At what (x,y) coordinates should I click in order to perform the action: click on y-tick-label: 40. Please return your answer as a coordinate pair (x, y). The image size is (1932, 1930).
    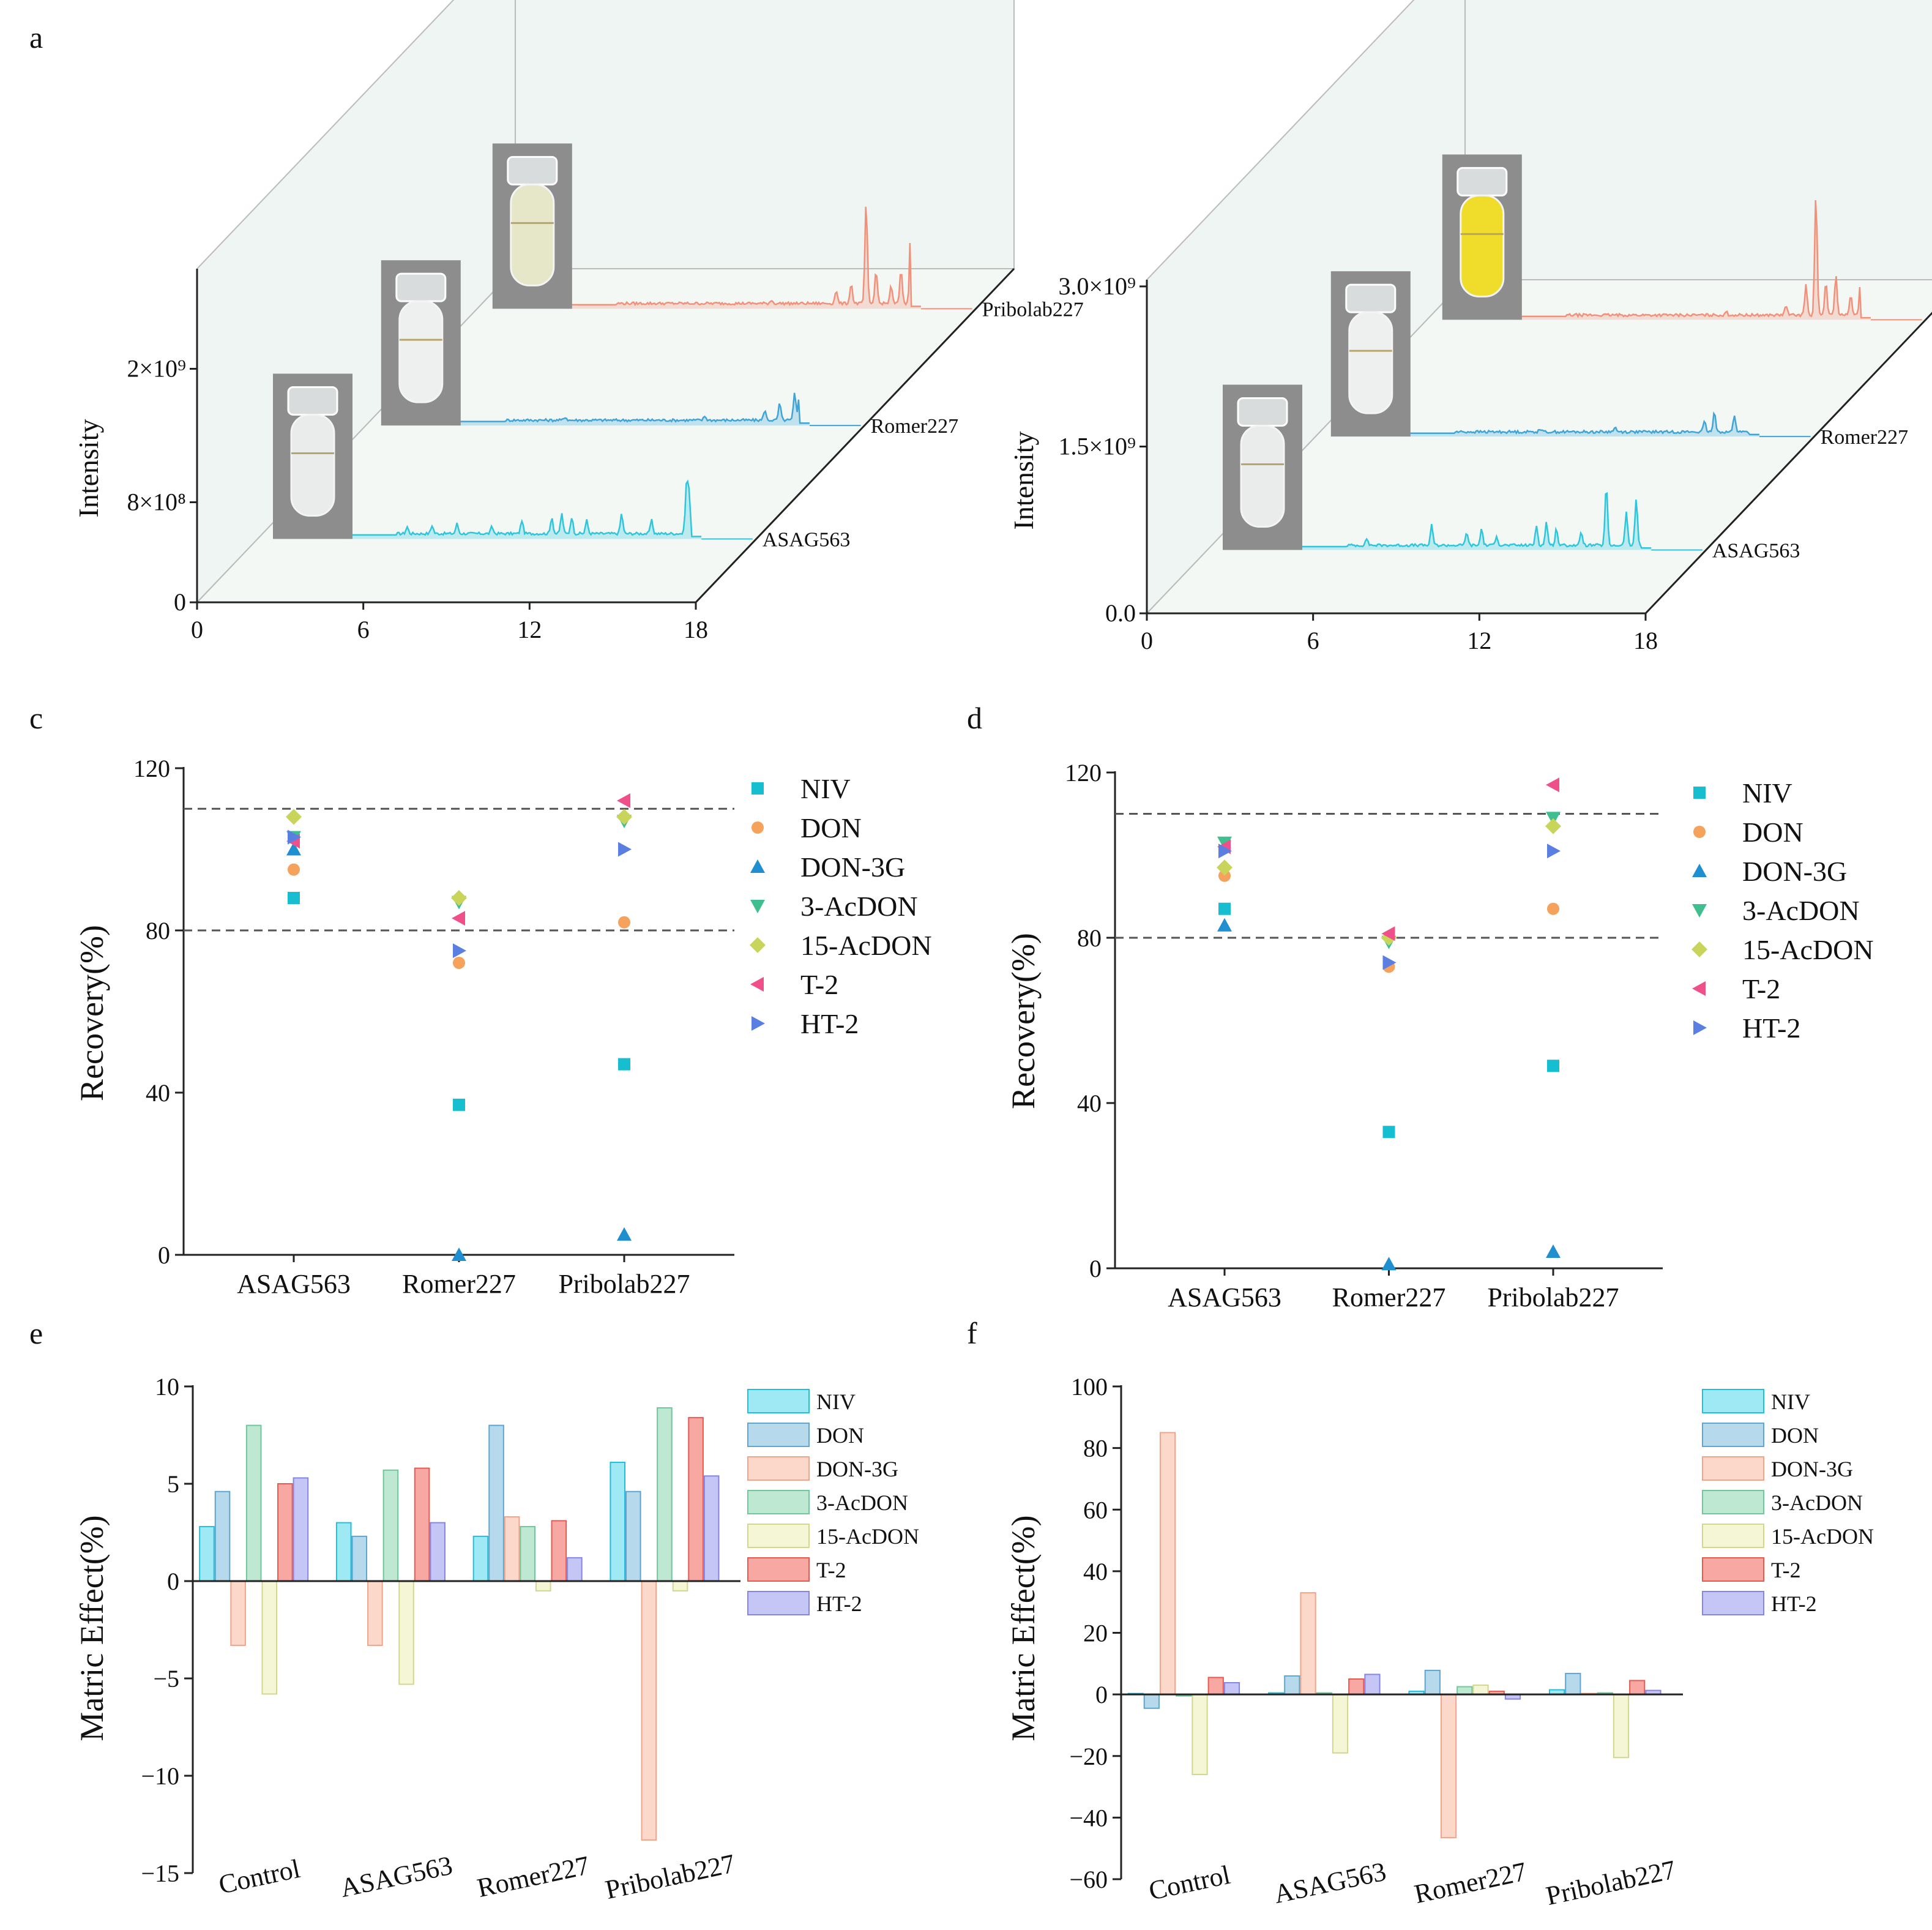
    Looking at the image, I should click on (1095, 1571).